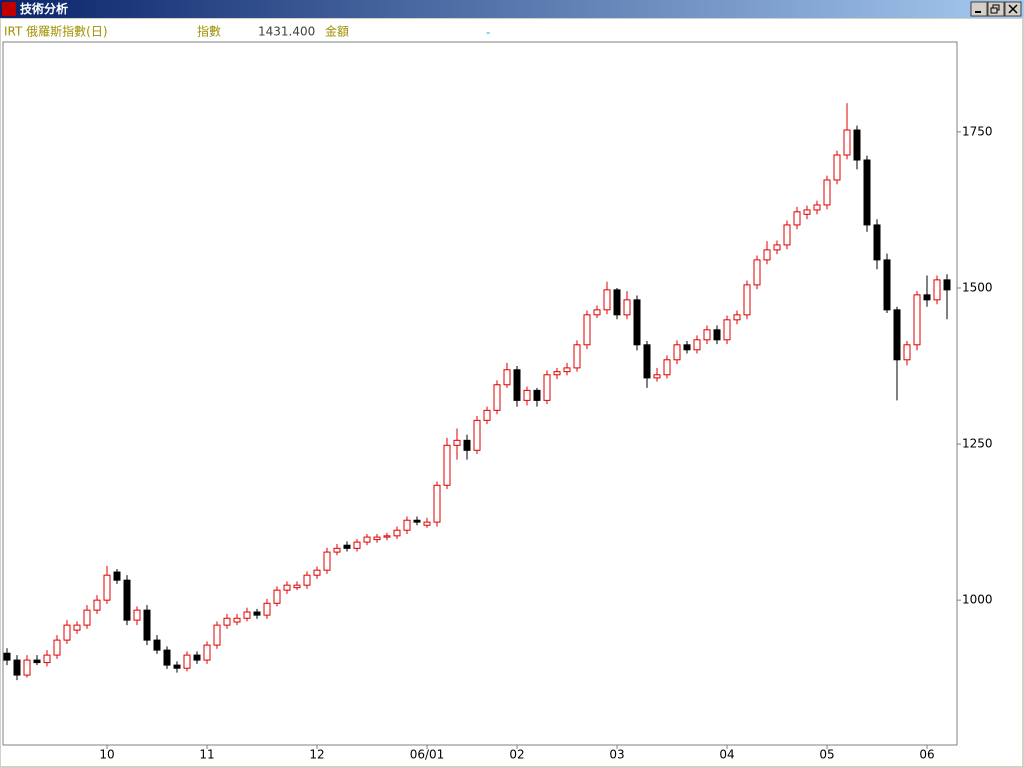 This screenshot has width=1024, height=768. What do you see at coordinates (977, 131) in the screenshot?
I see `y-tick-label: 1750` at bounding box center [977, 131].